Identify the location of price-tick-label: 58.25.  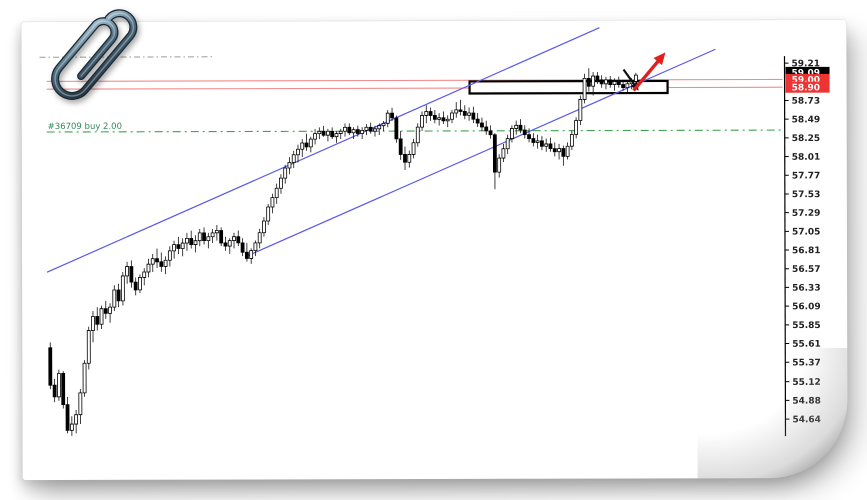
(806, 139).